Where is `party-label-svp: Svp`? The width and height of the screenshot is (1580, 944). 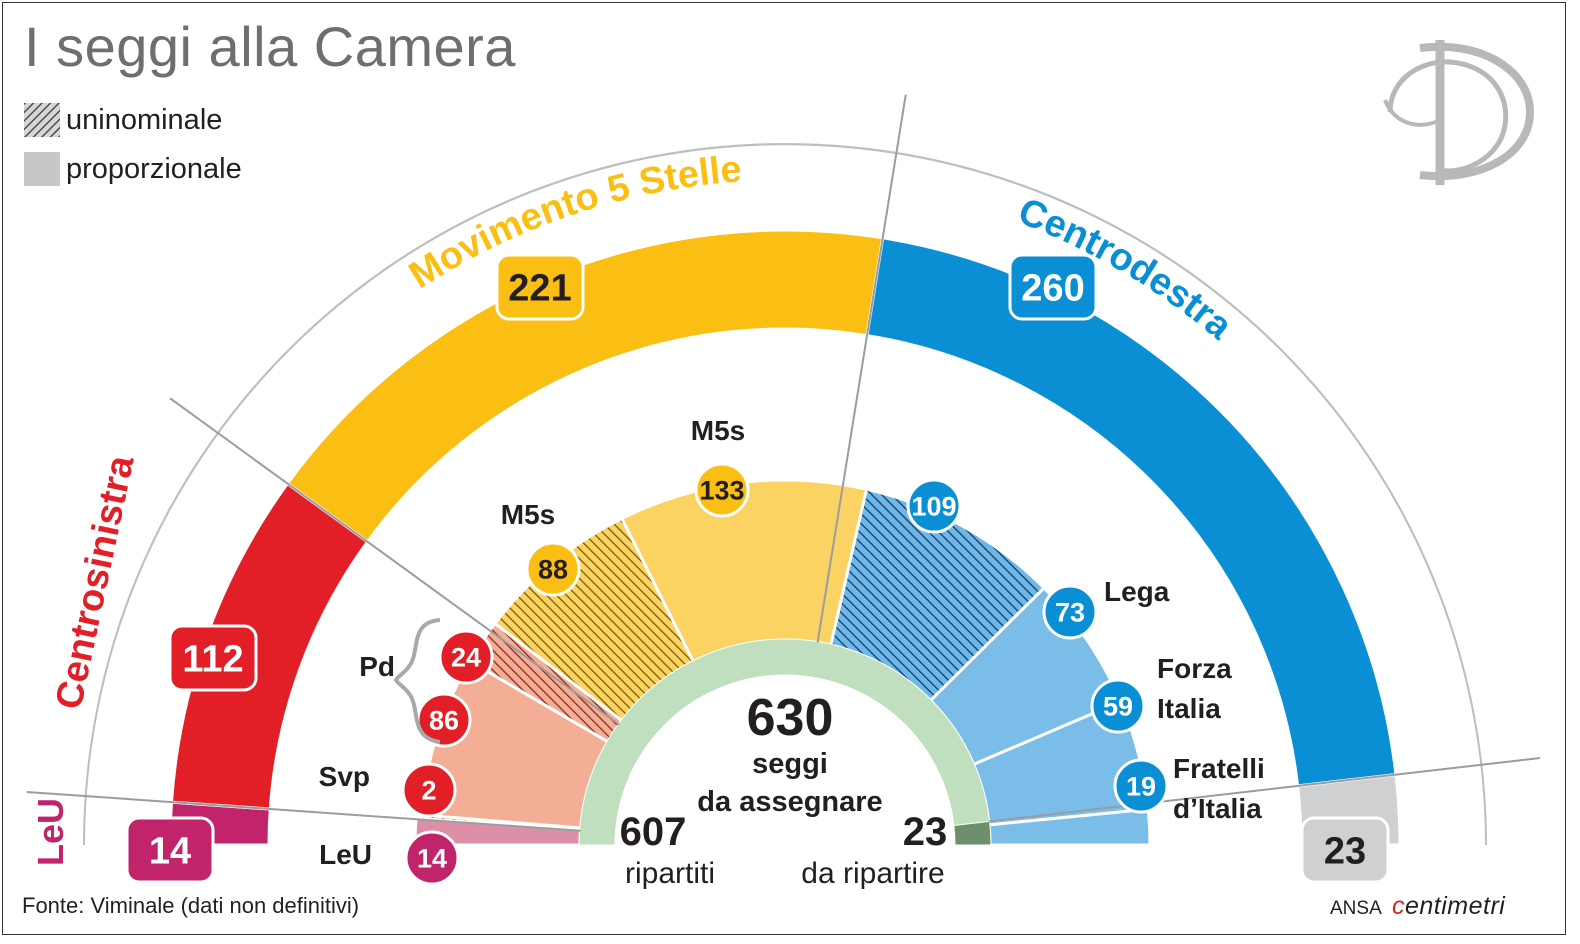
party-label-svp: Svp is located at coordinates (344, 776).